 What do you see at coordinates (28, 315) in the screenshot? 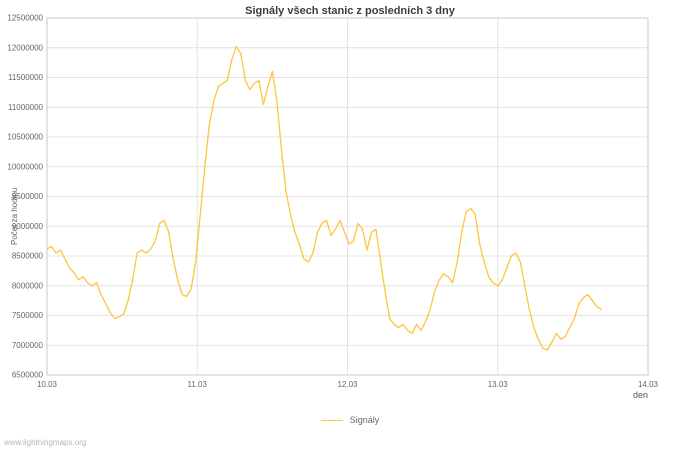
I see `y-tick-label: 7500000` at bounding box center [28, 315].